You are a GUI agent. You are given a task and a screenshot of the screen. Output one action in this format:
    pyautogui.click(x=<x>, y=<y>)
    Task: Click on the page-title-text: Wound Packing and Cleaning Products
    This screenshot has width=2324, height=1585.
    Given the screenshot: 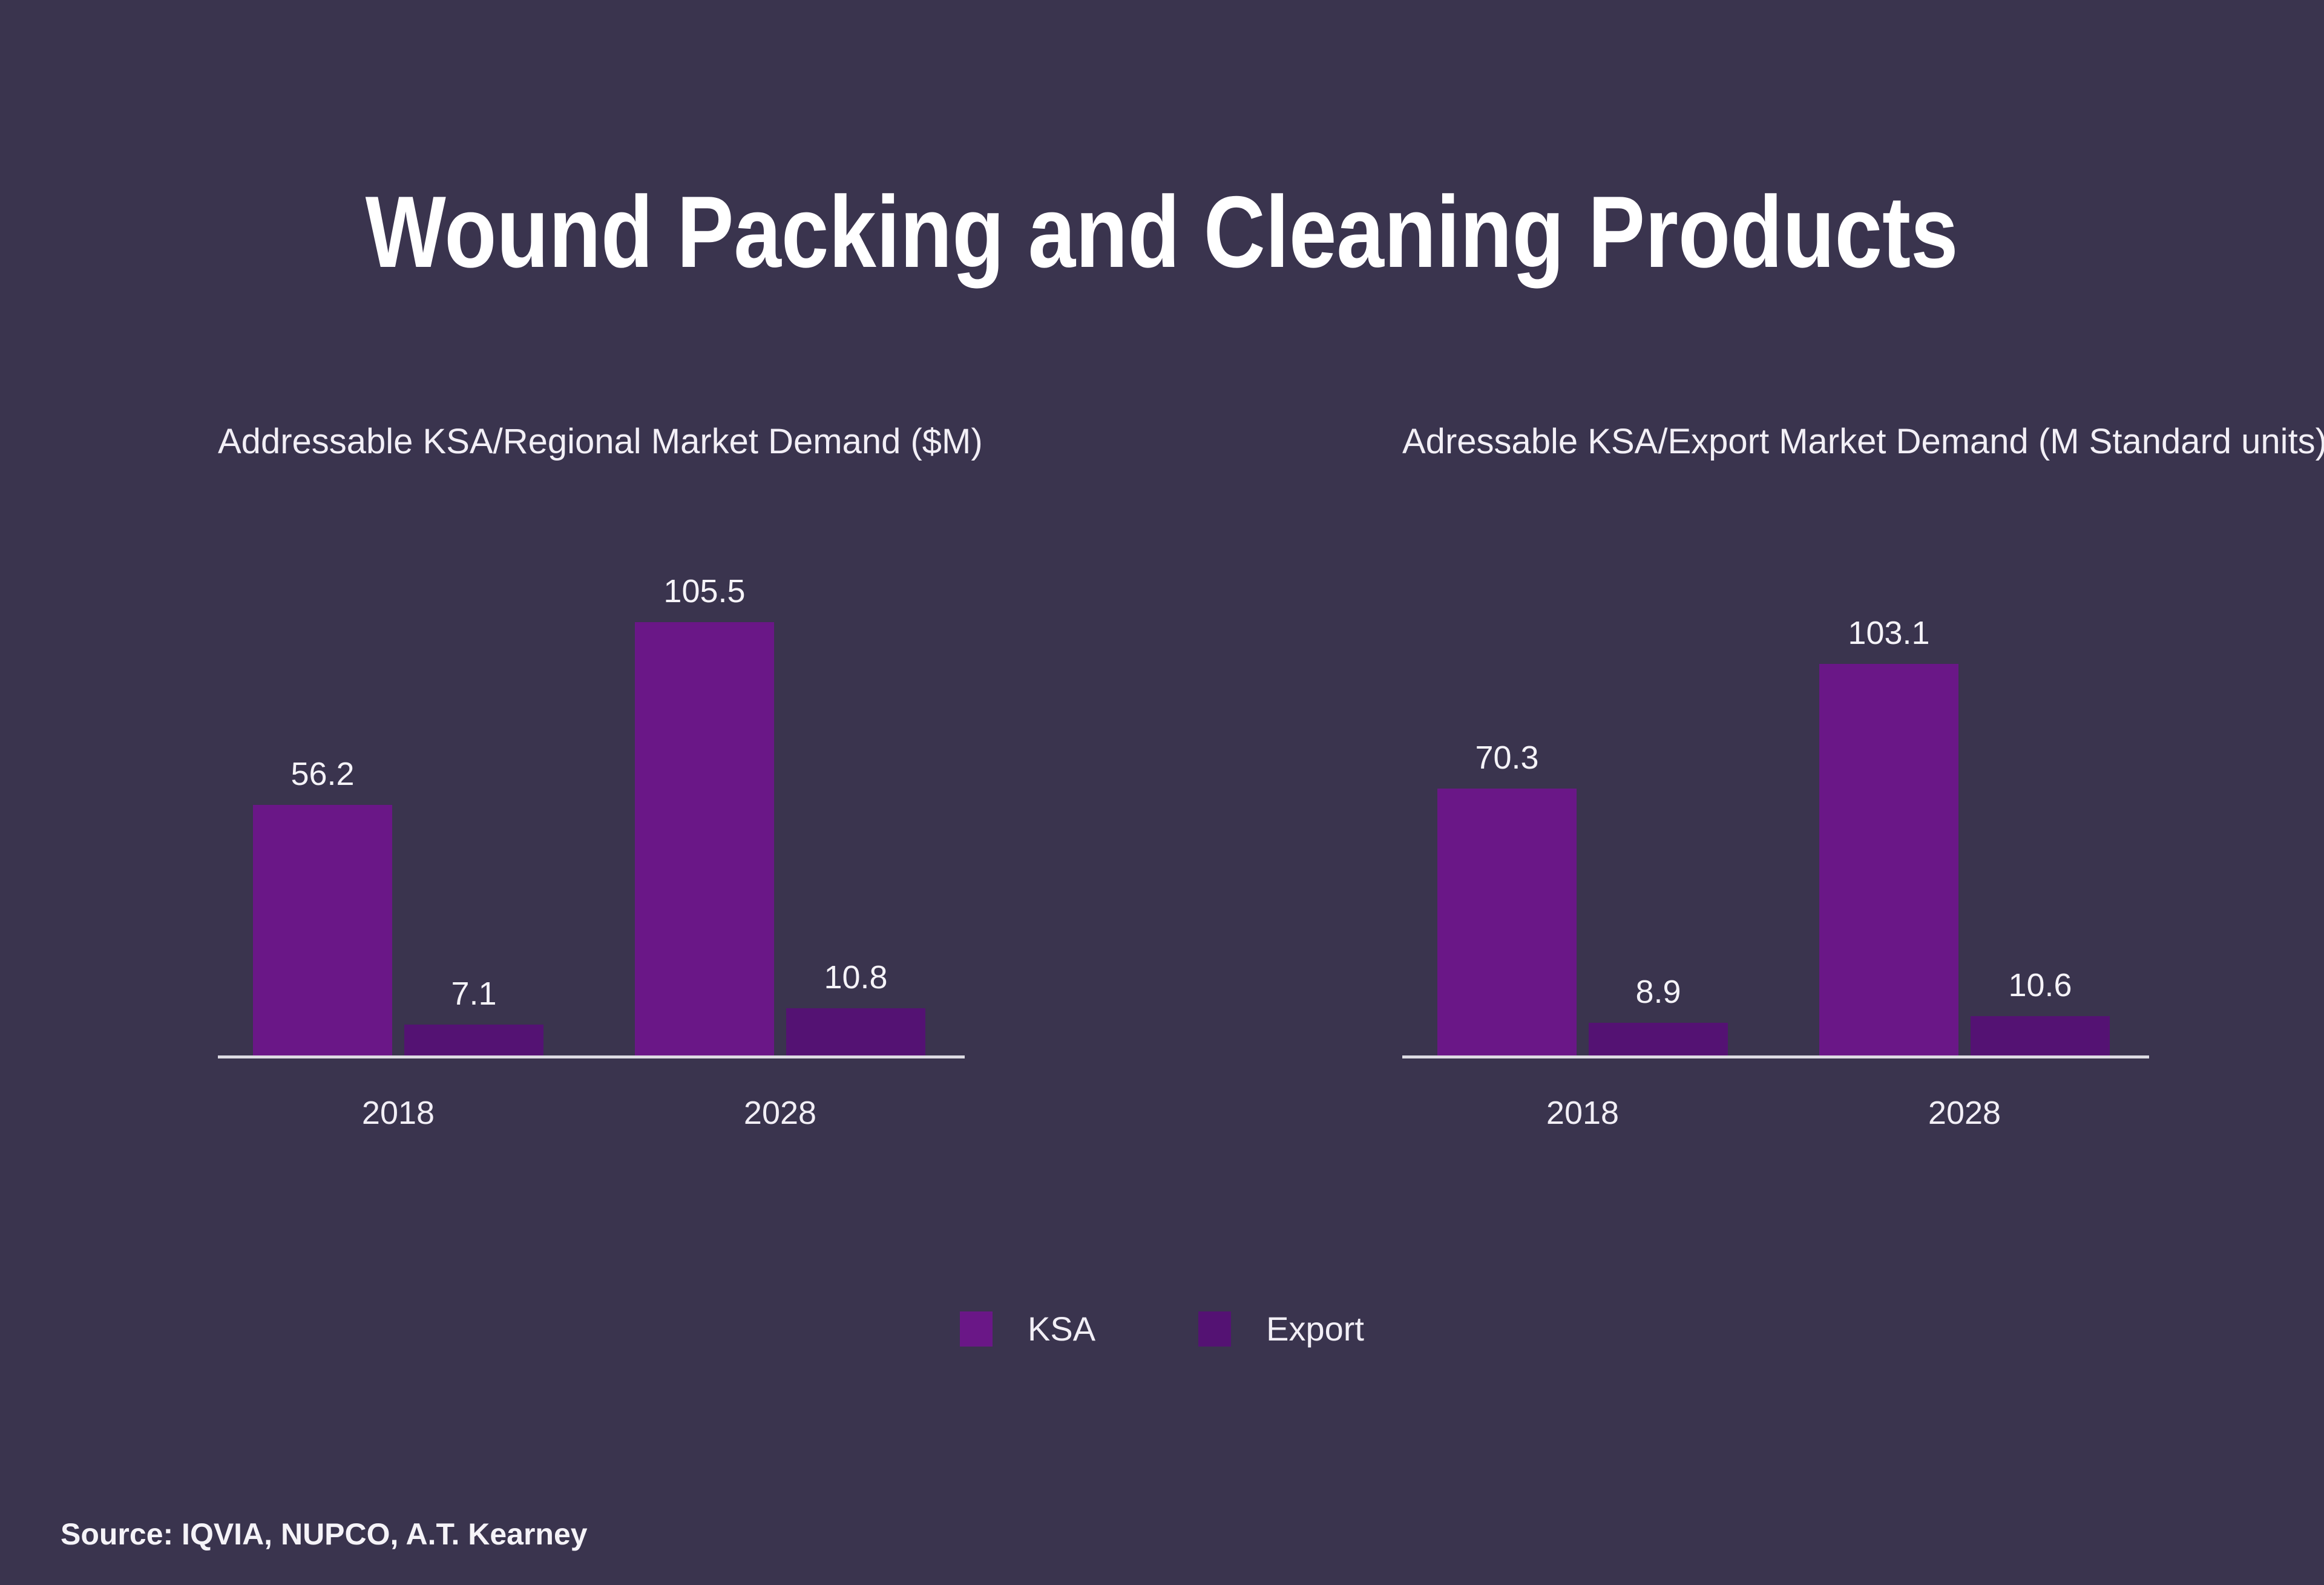 What is the action you would take?
    pyautogui.click(x=1162, y=231)
    